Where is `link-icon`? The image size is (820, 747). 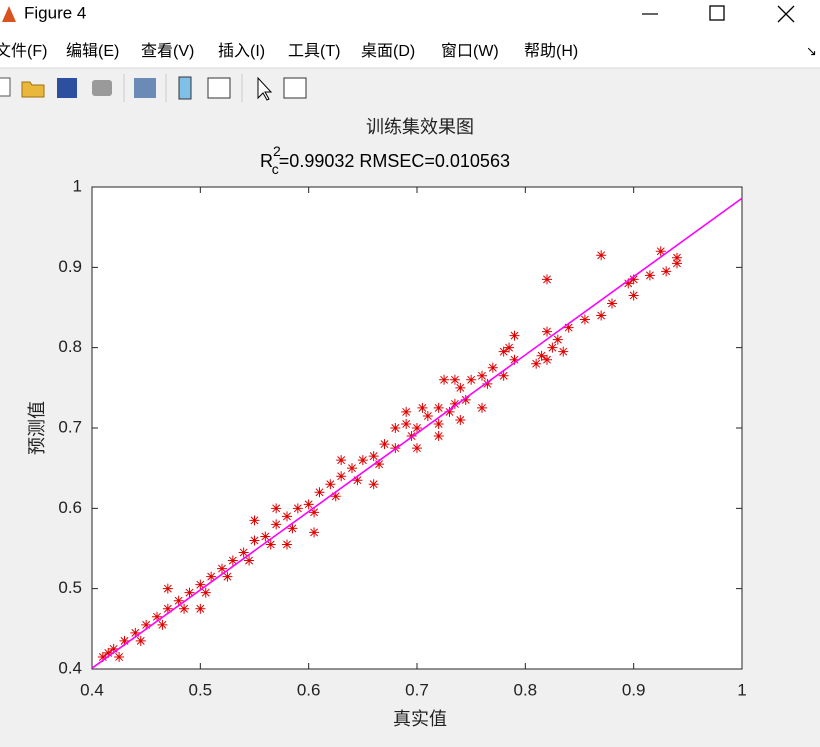
link-icon is located at coordinates (145, 88).